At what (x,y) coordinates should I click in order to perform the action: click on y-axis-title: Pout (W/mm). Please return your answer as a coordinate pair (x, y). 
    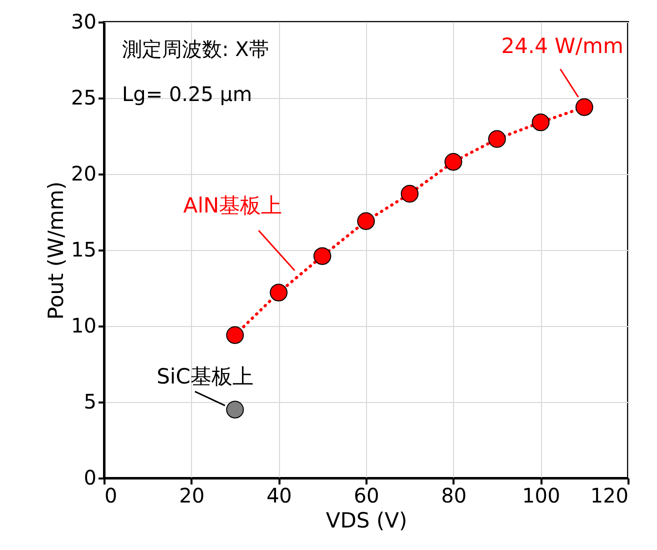
    Looking at the image, I should click on (56, 250).